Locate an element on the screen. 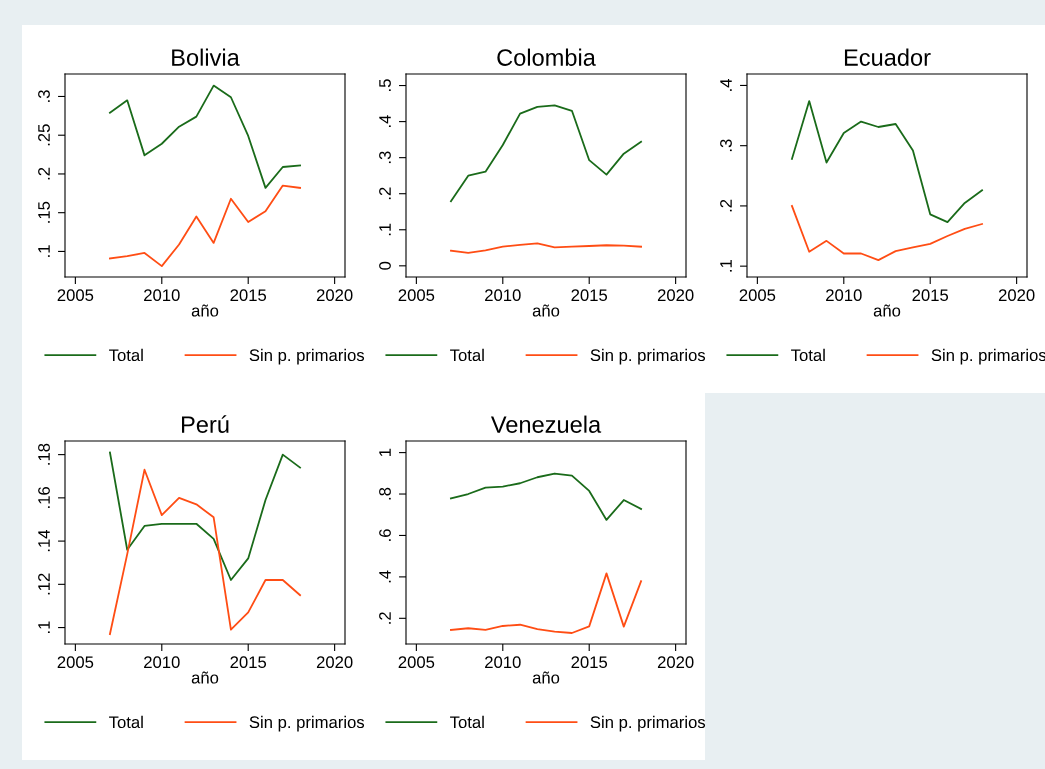 The height and width of the screenshot is (769, 1045). chart-title: Venezuela is located at coordinates (546, 424).